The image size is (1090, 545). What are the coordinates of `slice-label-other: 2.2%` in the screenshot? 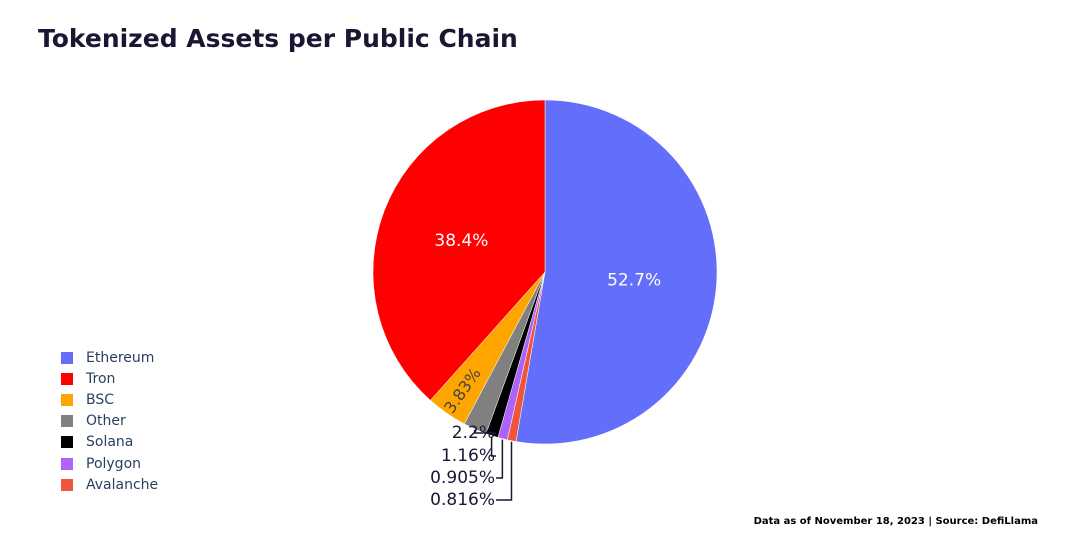 It's located at (473, 433).